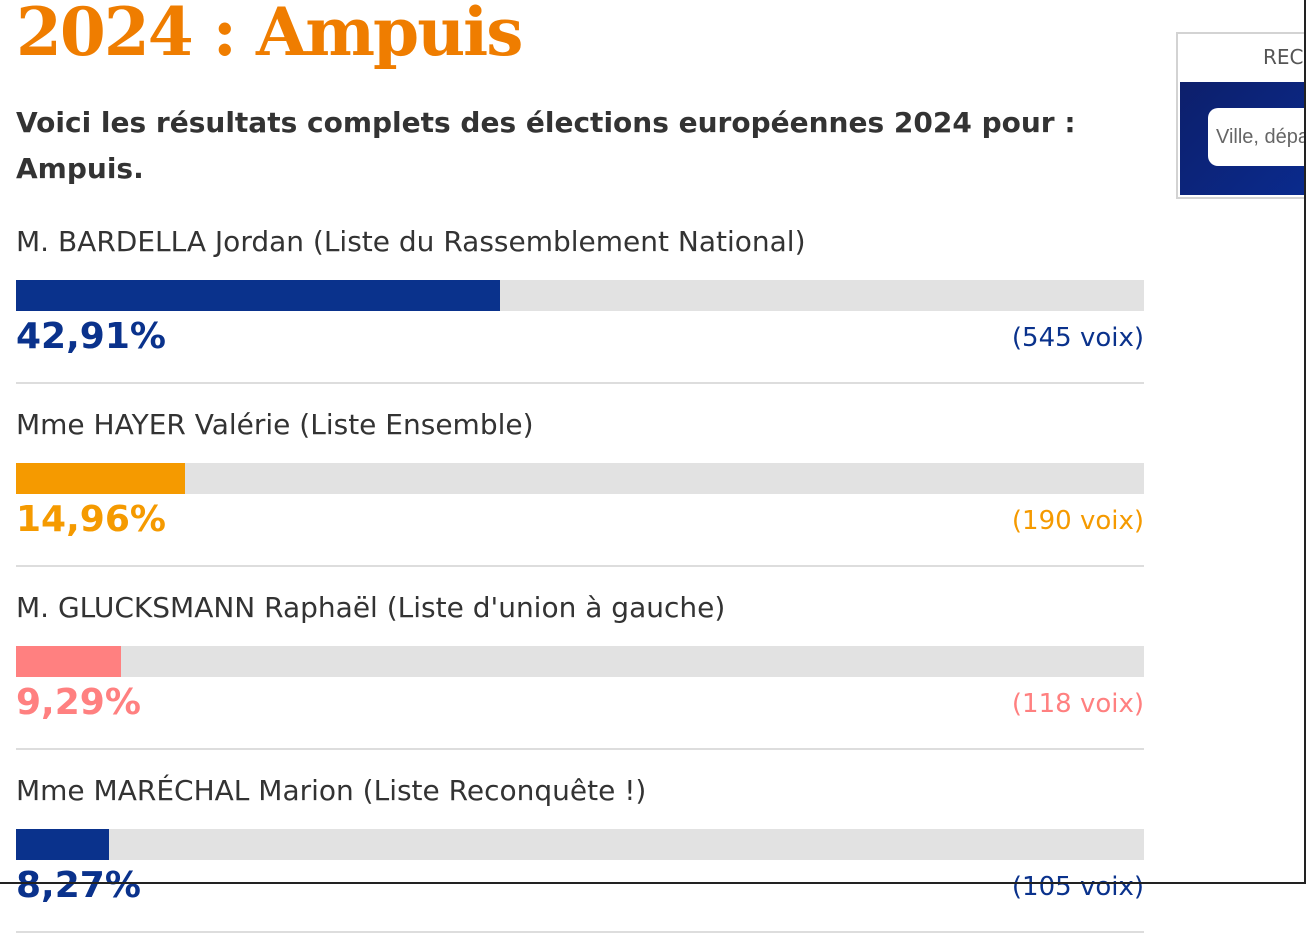 The width and height of the screenshot is (1306, 952). What do you see at coordinates (275, 424) in the screenshot?
I see `candidate-name: Mme HAYER Valérie (Liste Ensemble)` at bounding box center [275, 424].